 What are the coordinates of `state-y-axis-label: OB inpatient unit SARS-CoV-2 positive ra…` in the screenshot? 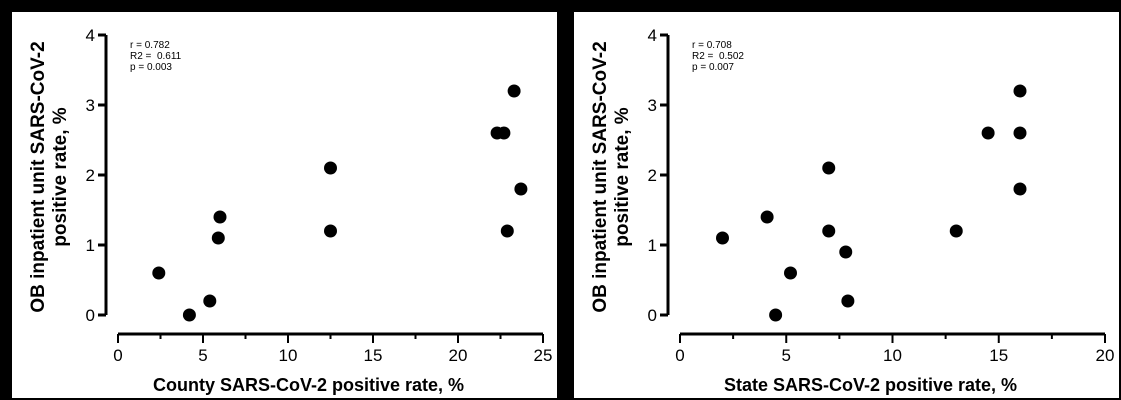 It's located at (612, 176).